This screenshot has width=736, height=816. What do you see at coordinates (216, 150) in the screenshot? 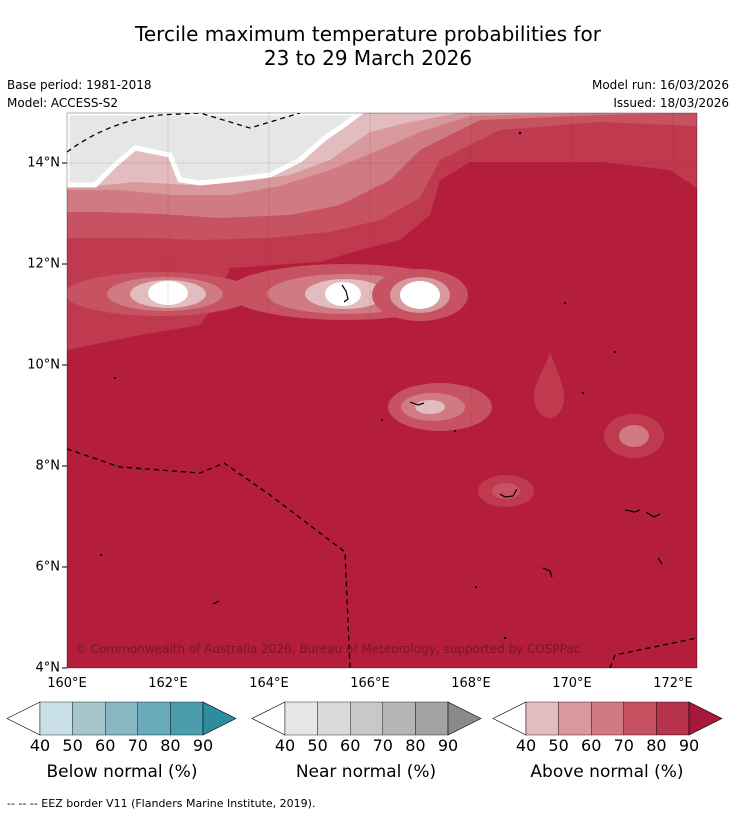
I see `region-near-normal` at bounding box center [216, 150].